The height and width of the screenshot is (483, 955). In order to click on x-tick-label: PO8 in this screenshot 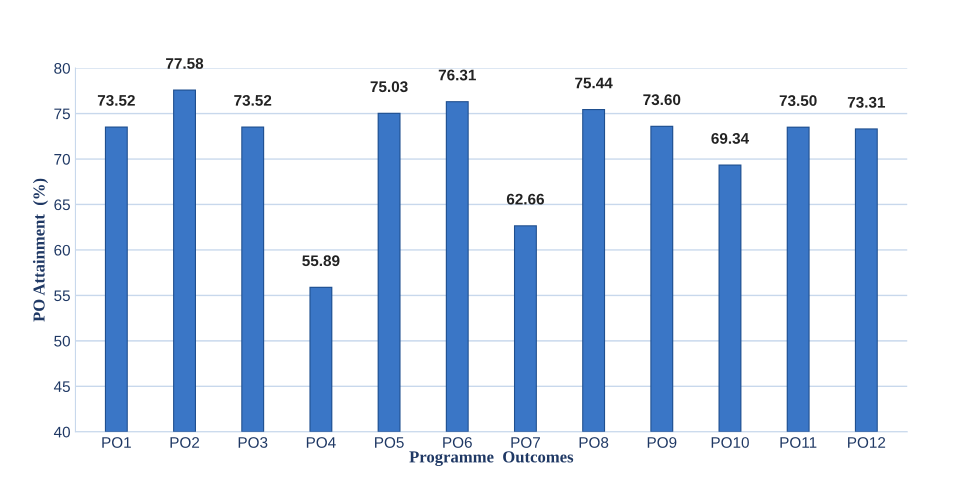, I will do `click(594, 442)`.